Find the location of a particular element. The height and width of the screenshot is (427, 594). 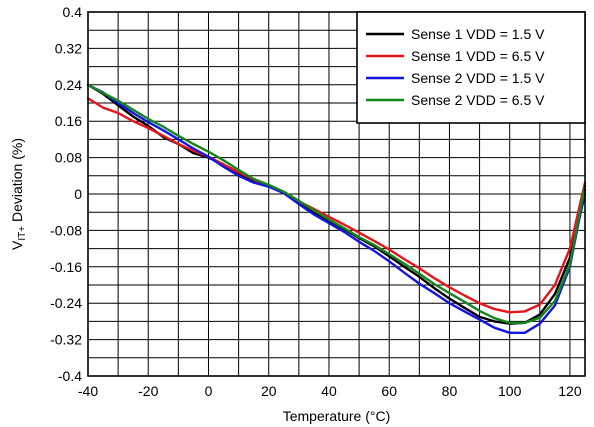

legend-label: Sense 1 VDD = 6.5 V is located at coordinates (478, 56).